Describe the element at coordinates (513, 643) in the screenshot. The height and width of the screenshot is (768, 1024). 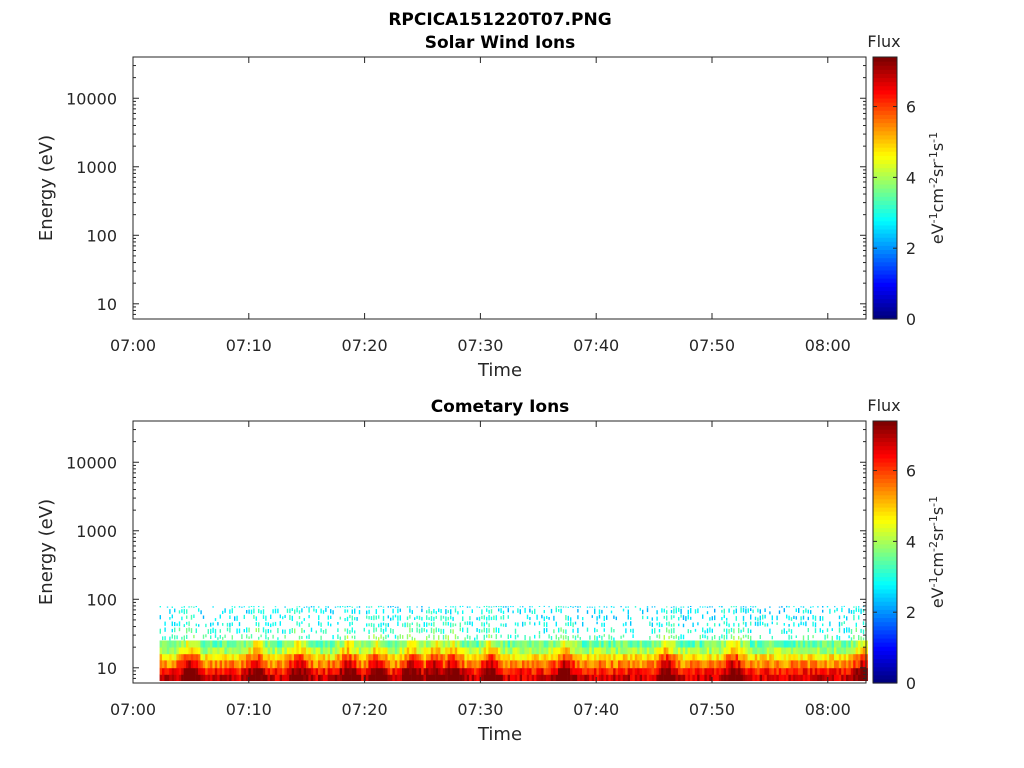
I see `cometary-ions-spectrogram` at that location.